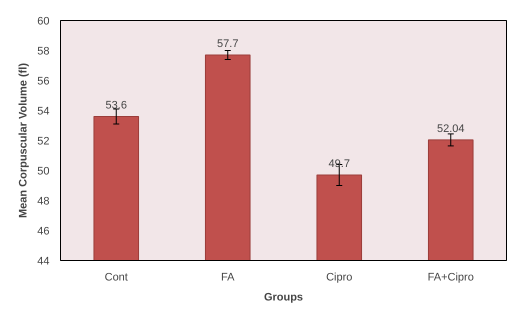  Describe the element at coordinates (43, 142) in the screenshot. I see `y-tick-label: 52` at that location.